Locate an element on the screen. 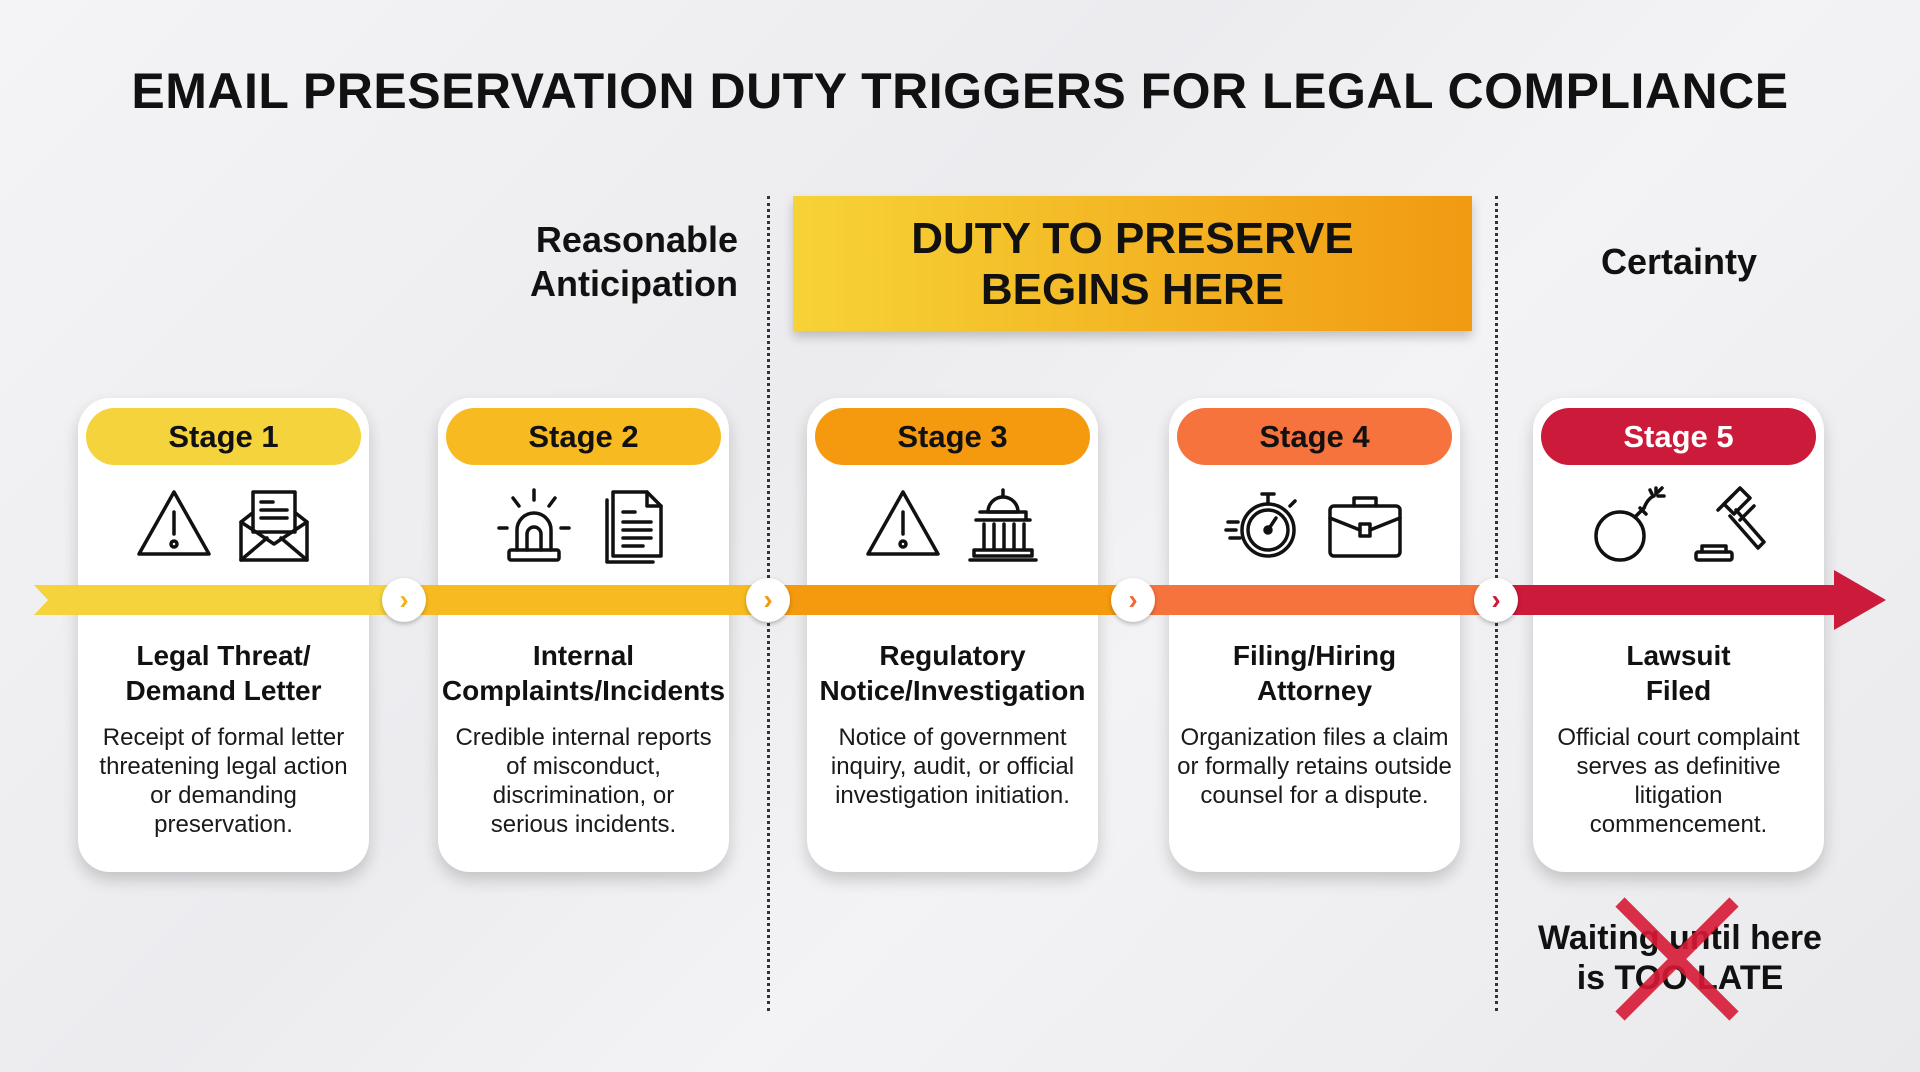 This screenshot has width=1920, height=1072. zone-label-line: Anticipation is located at coordinates (634, 283).